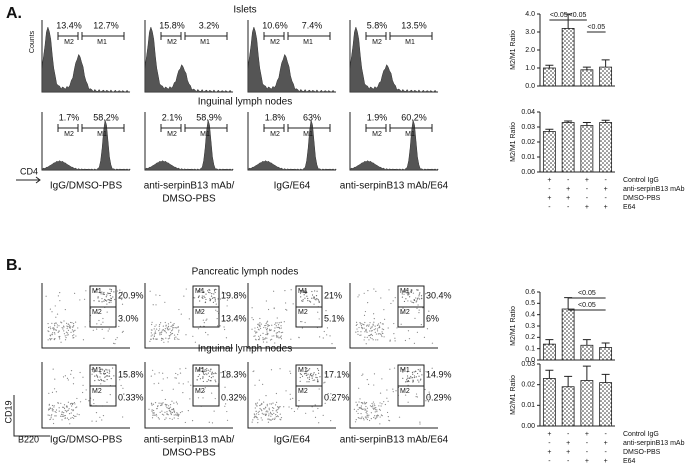 This screenshot has height=468, width=700. I want to click on gate-percent: 12.7%, so click(106, 25).